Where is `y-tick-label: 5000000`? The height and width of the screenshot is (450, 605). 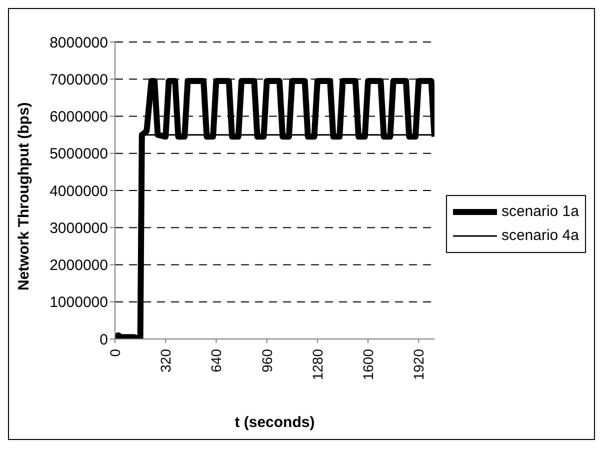 y-tick-label: 5000000 is located at coordinates (79, 154).